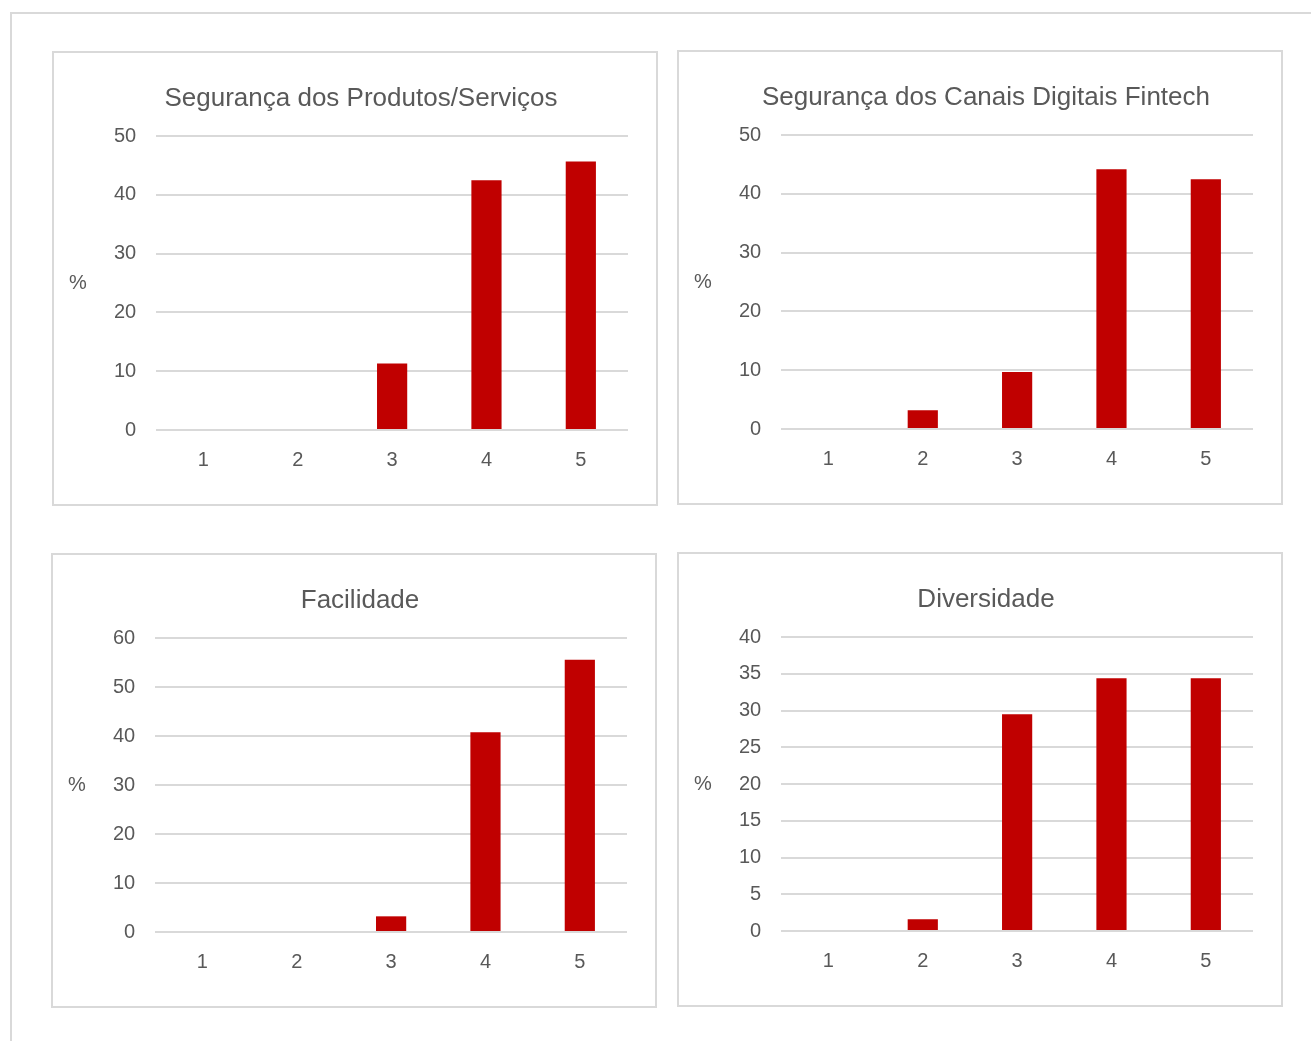  What do you see at coordinates (986, 95) in the screenshot?
I see `chart-title: Segurança dos Canais Digitais Fintech` at bounding box center [986, 95].